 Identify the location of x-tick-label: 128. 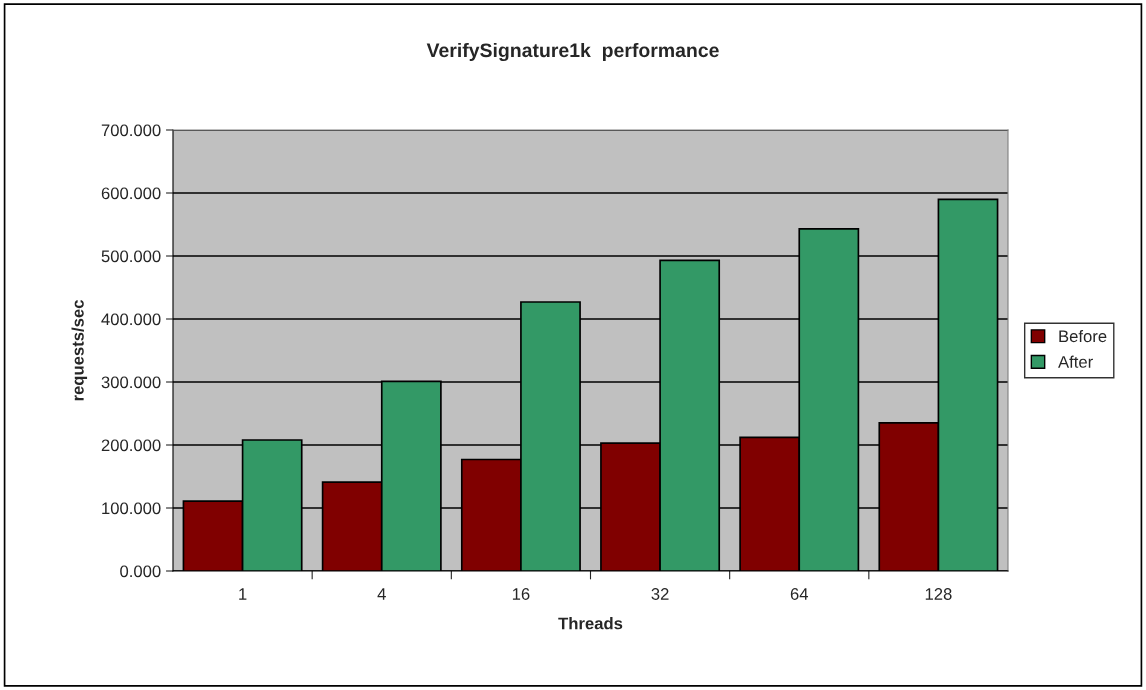
(938, 594).